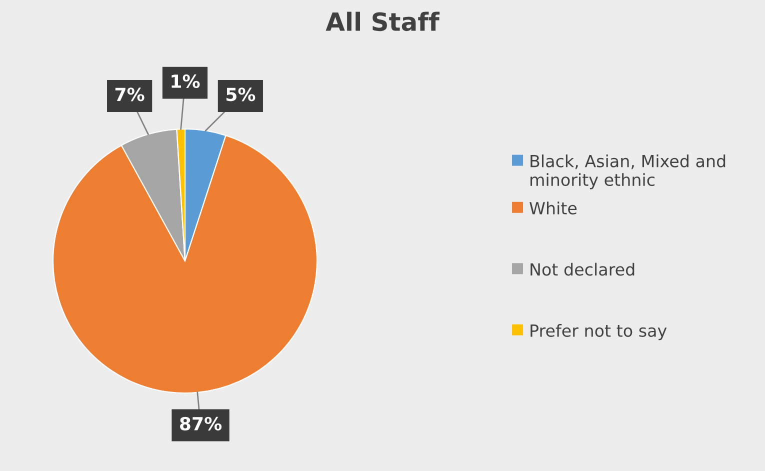 This screenshot has width=765, height=471. Describe the element at coordinates (186, 81) in the screenshot. I see `data-label: 1%` at that location.